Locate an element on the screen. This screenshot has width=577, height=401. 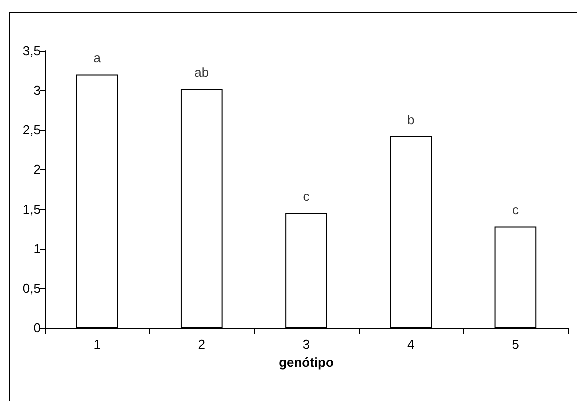
x-tick-label: 1 is located at coordinates (97, 344).